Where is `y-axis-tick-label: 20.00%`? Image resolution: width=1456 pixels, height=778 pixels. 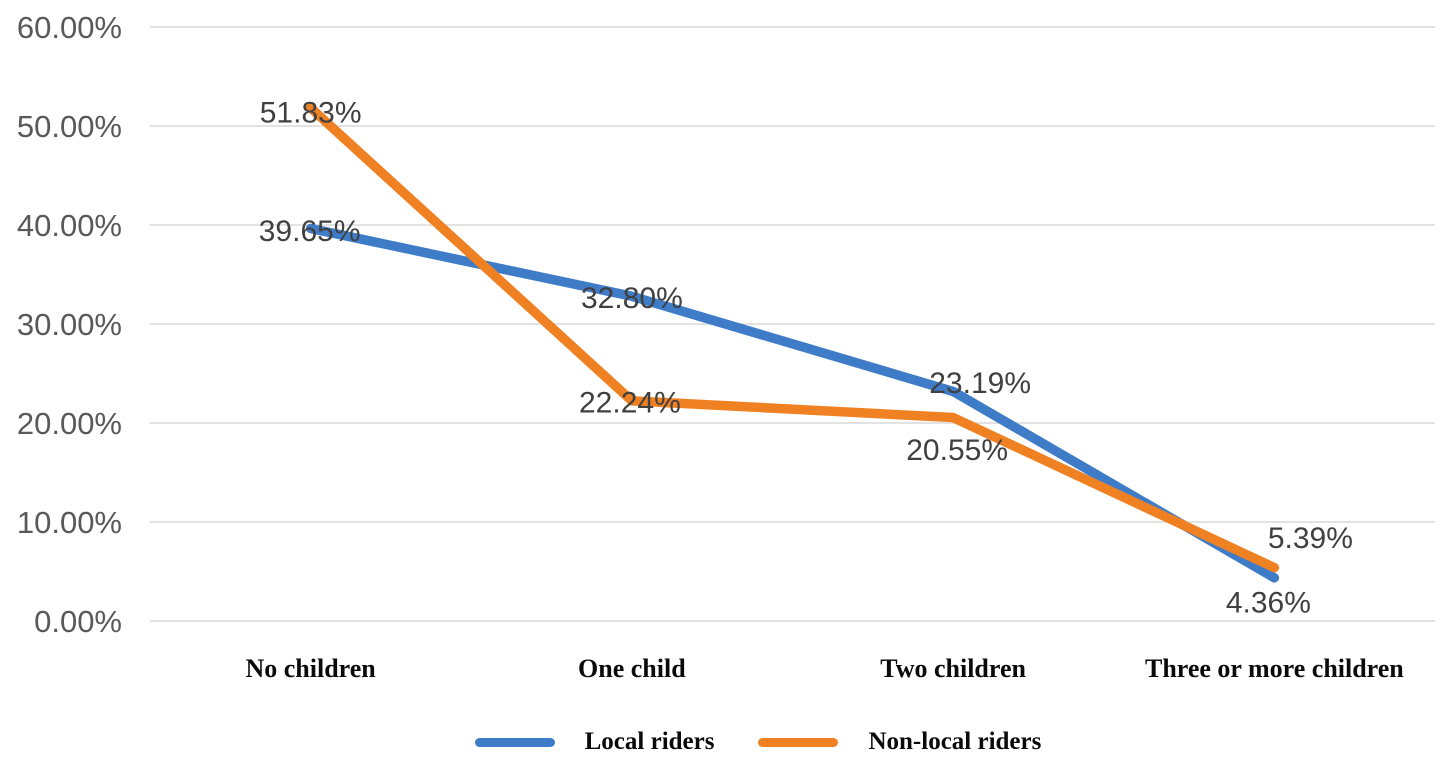 y-axis-tick-label: 20.00% is located at coordinates (69, 423).